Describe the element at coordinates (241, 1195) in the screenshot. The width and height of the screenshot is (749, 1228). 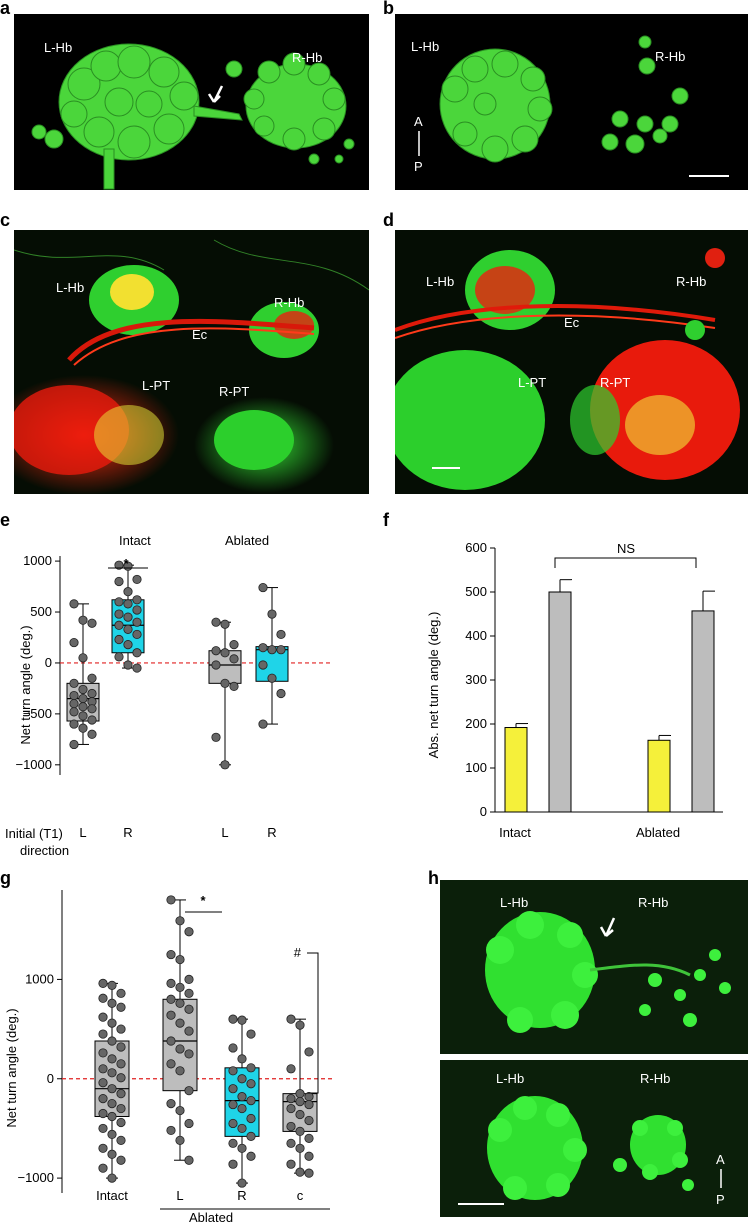
I see `category-label: R` at that location.